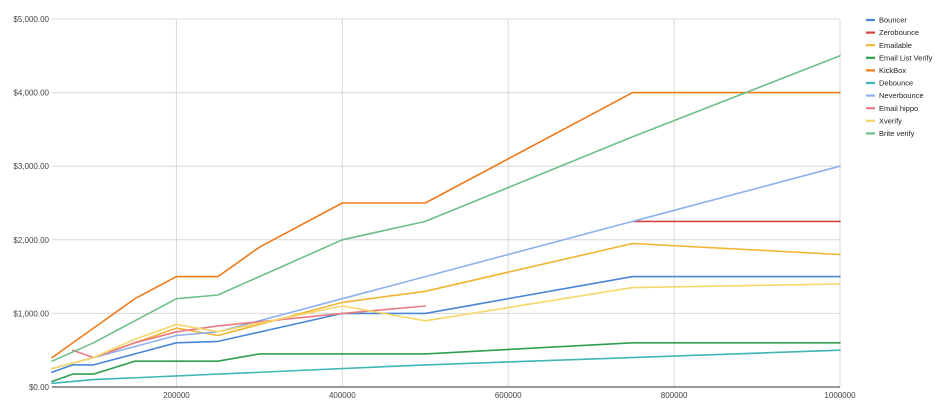  I want to click on y-tick-label: $2,000.00, so click(31, 240).